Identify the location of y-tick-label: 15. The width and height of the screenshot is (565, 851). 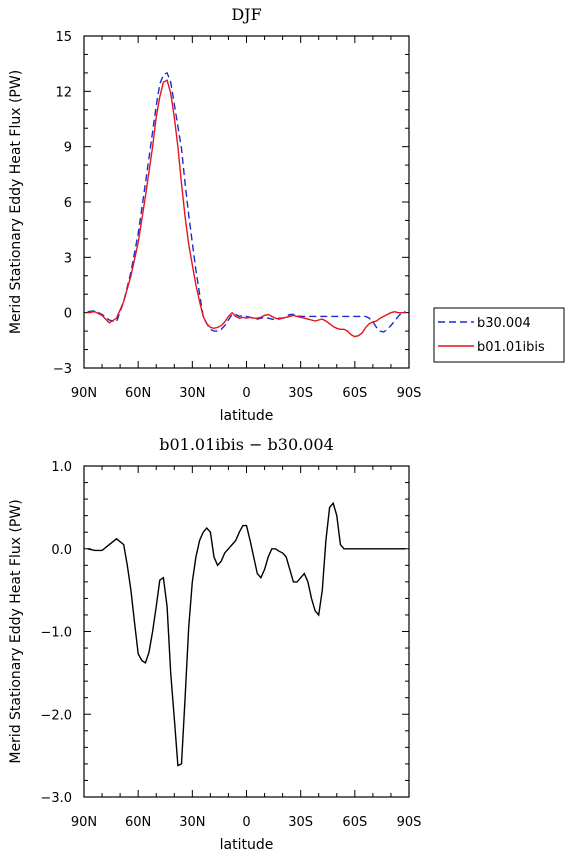
(63, 37).